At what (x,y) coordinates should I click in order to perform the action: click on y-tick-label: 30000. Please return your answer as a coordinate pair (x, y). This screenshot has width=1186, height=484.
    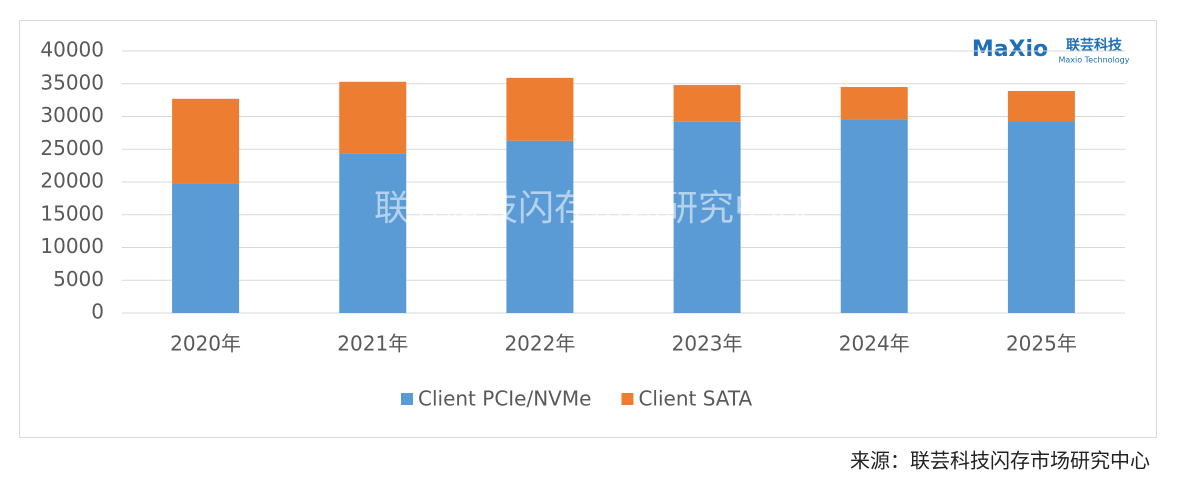
    Looking at the image, I should click on (72, 115).